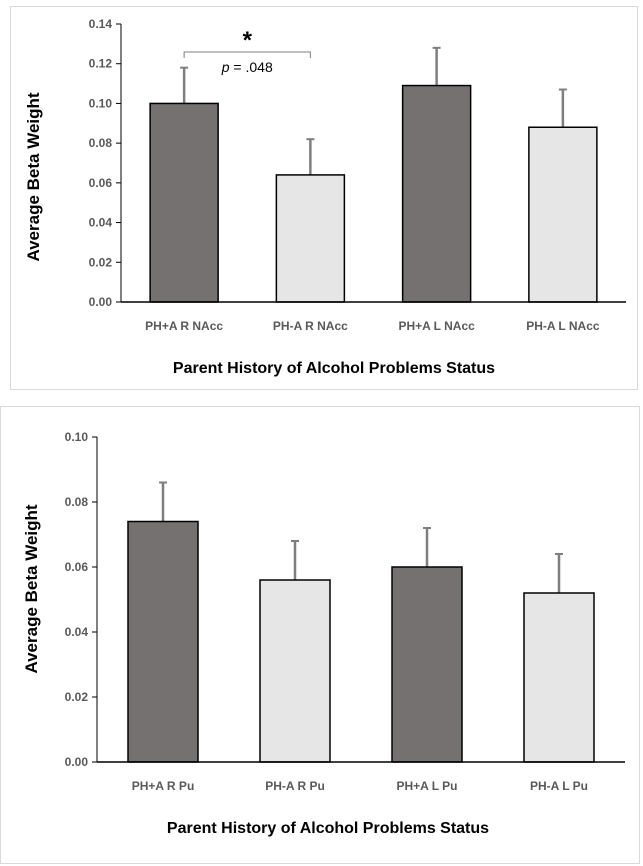 The width and height of the screenshot is (643, 866). Describe the element at coordinates (563, 326) in the screenshot. I see `x-tick-label: PH-A L NAcc` at that location.